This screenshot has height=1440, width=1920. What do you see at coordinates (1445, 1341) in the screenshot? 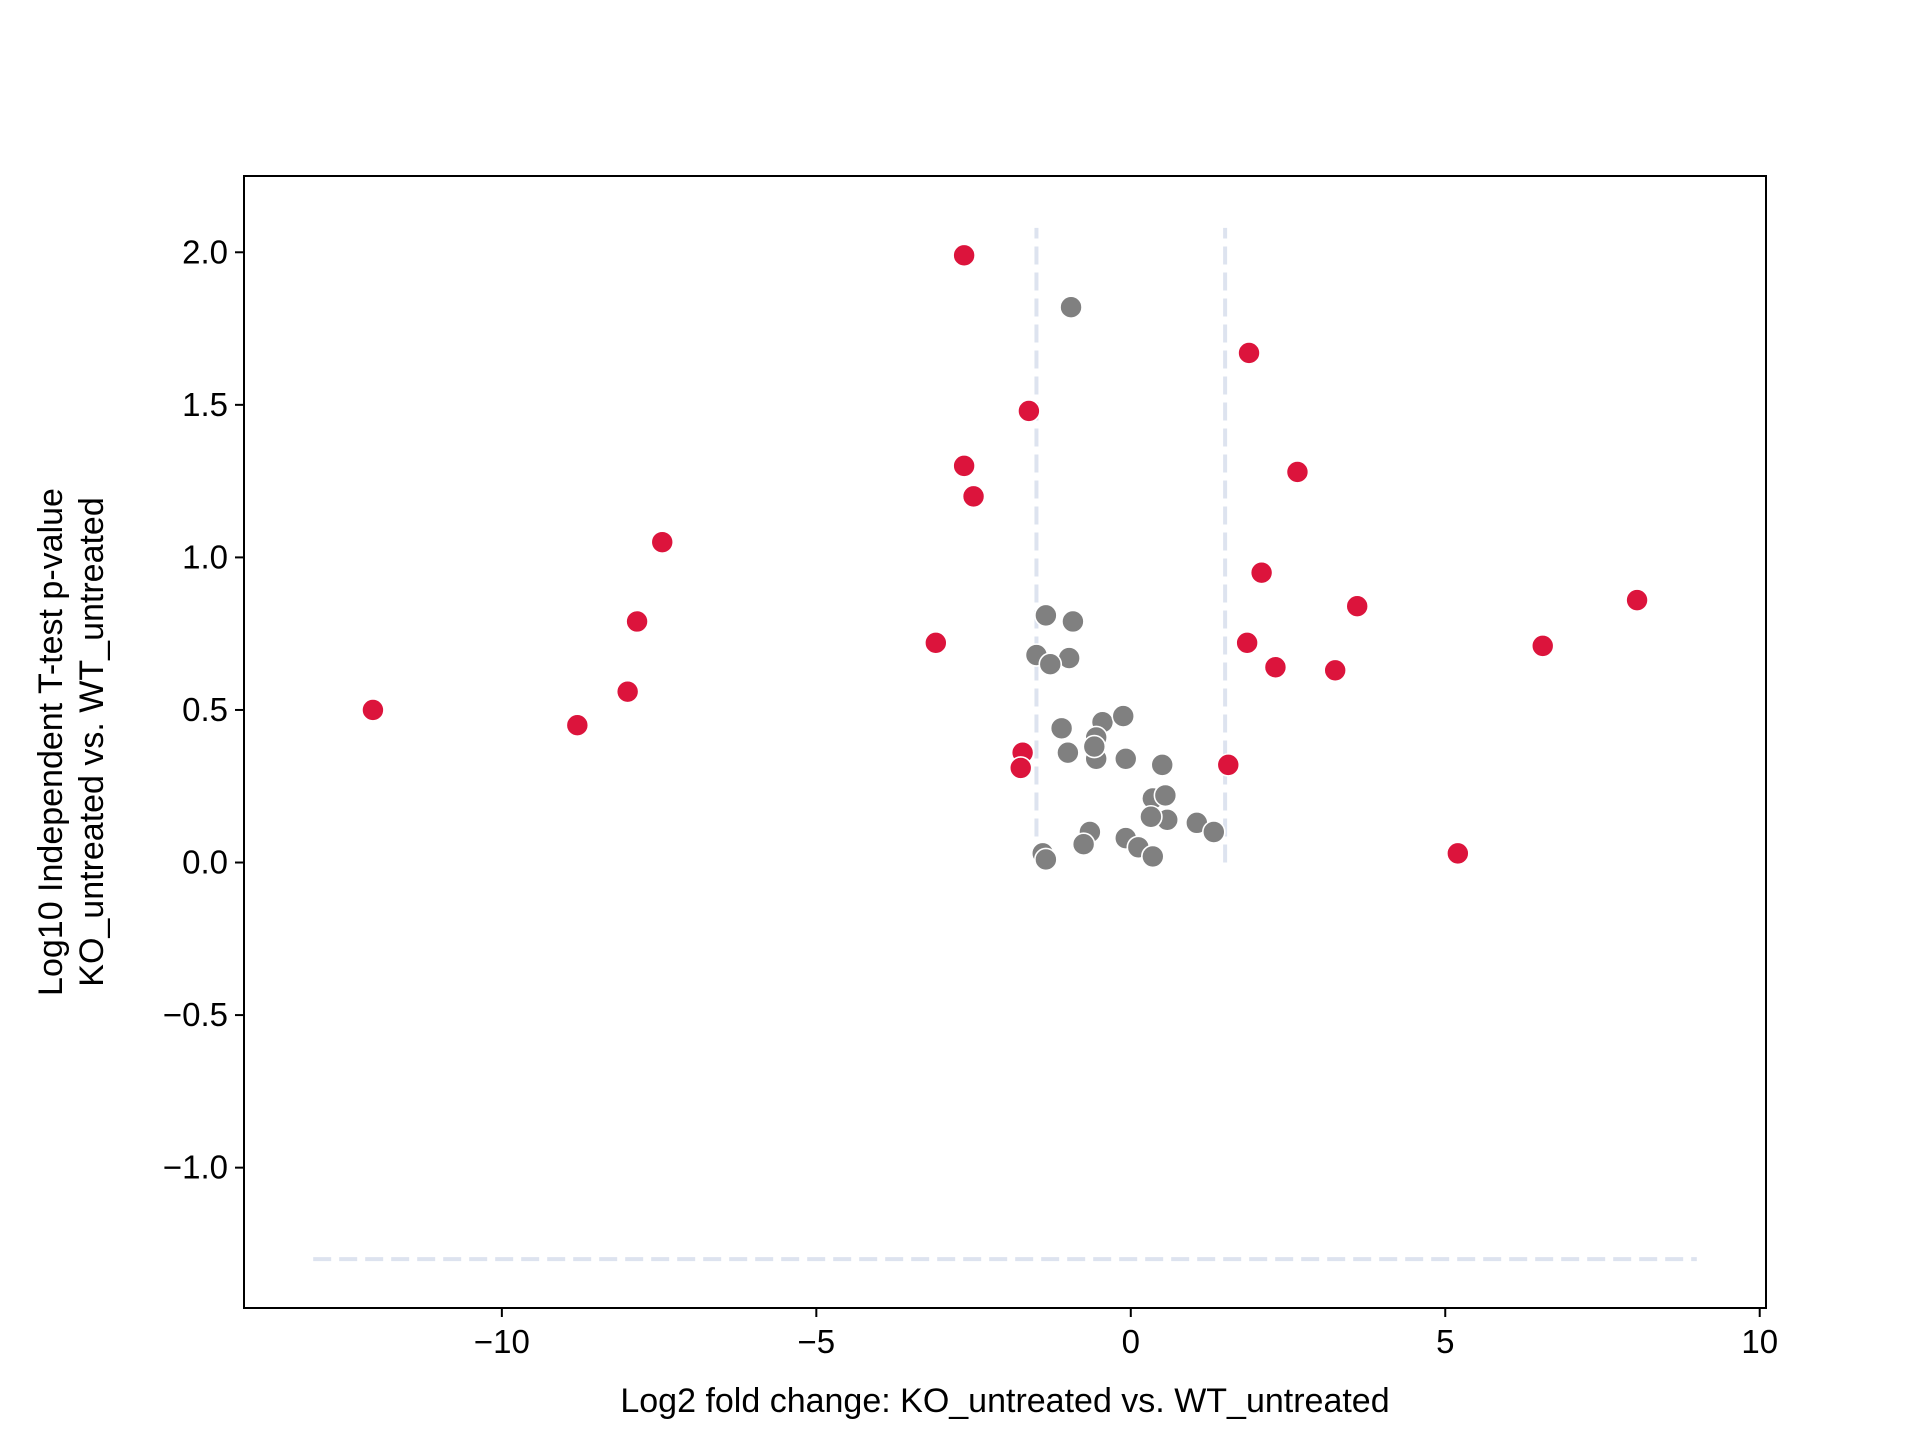
I see `x-tick-label: 5` at bounding box center [1445, 1341].